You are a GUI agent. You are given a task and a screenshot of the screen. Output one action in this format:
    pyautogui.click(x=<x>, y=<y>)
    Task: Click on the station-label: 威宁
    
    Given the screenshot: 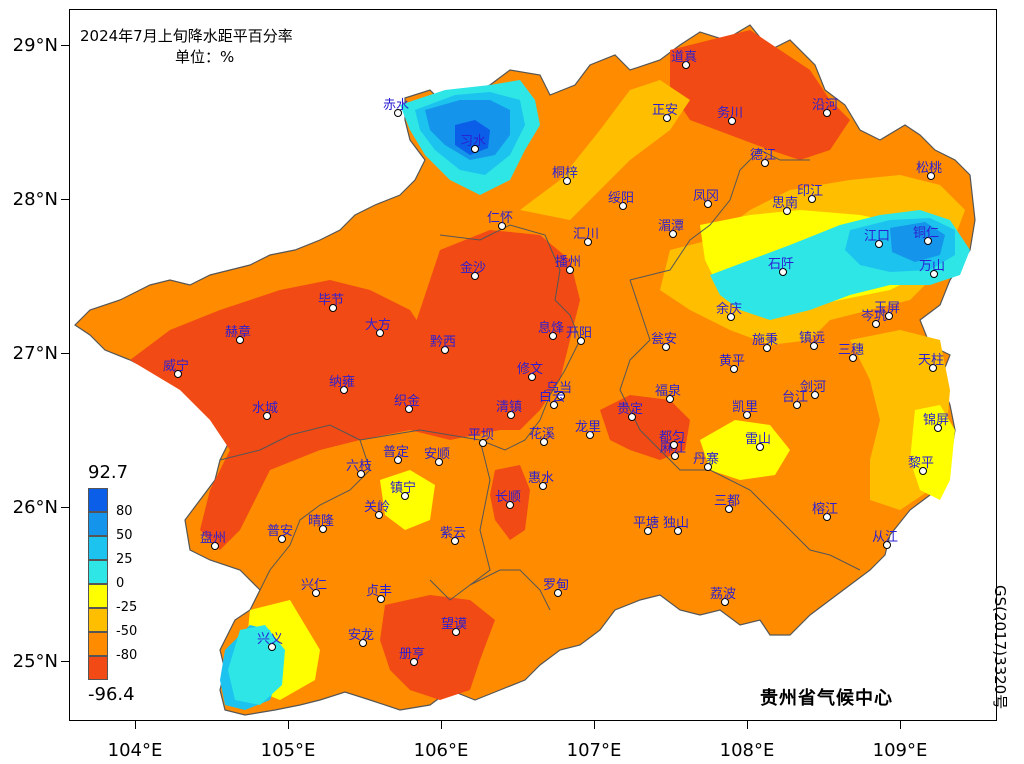 What is the action you would take?
    pyautogui.click(x=176, y=366)
    